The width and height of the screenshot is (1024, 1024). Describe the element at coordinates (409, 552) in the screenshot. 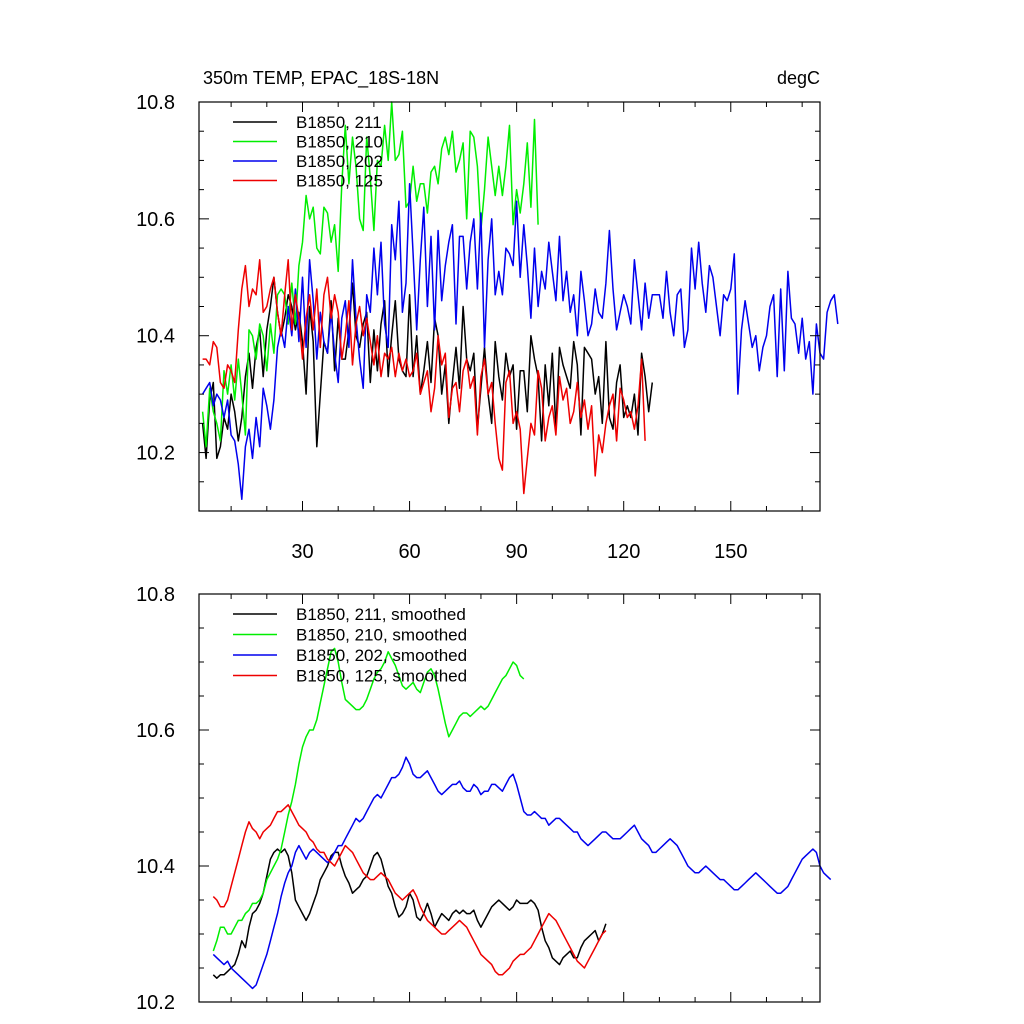

I see `x-tick-label-60: 60` at that location.